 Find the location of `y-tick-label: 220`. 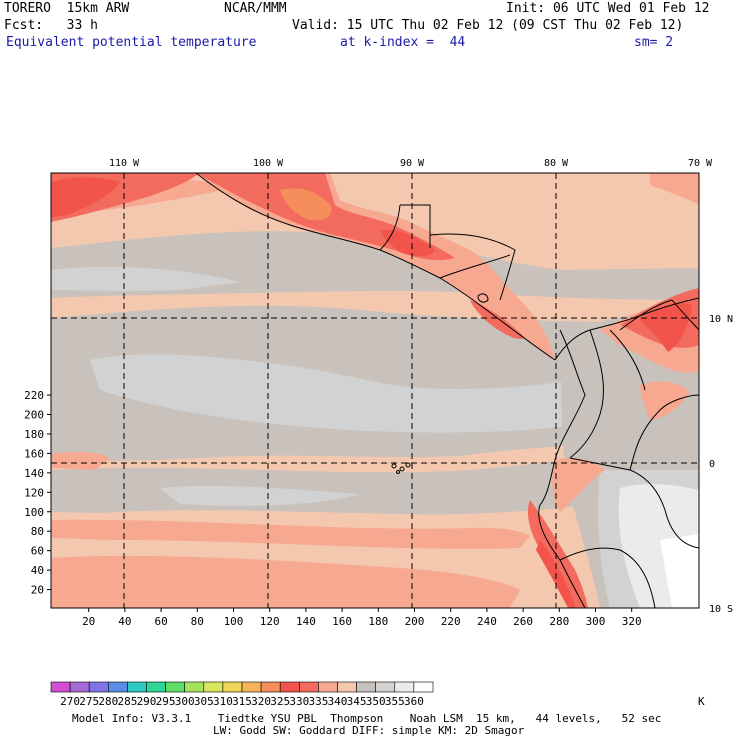

y-tick-label: 220 is located at coordinates (34, 395).